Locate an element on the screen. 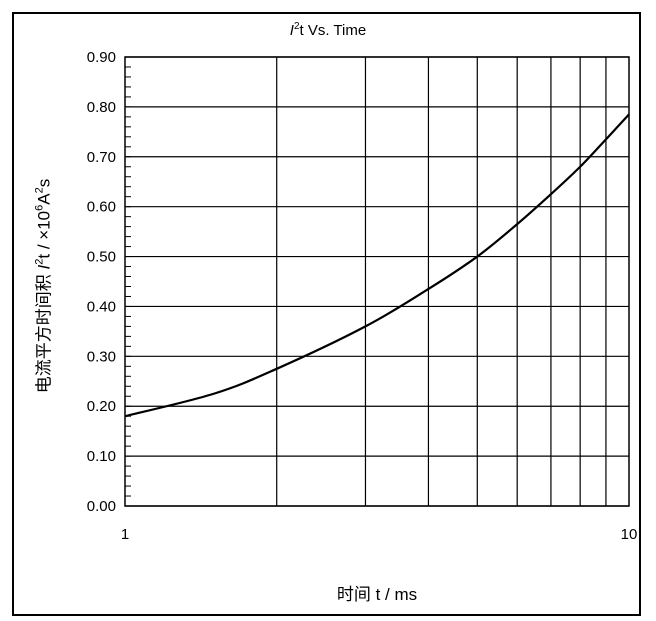  x-tick-label: 1 is located at coordinates (125, 534).